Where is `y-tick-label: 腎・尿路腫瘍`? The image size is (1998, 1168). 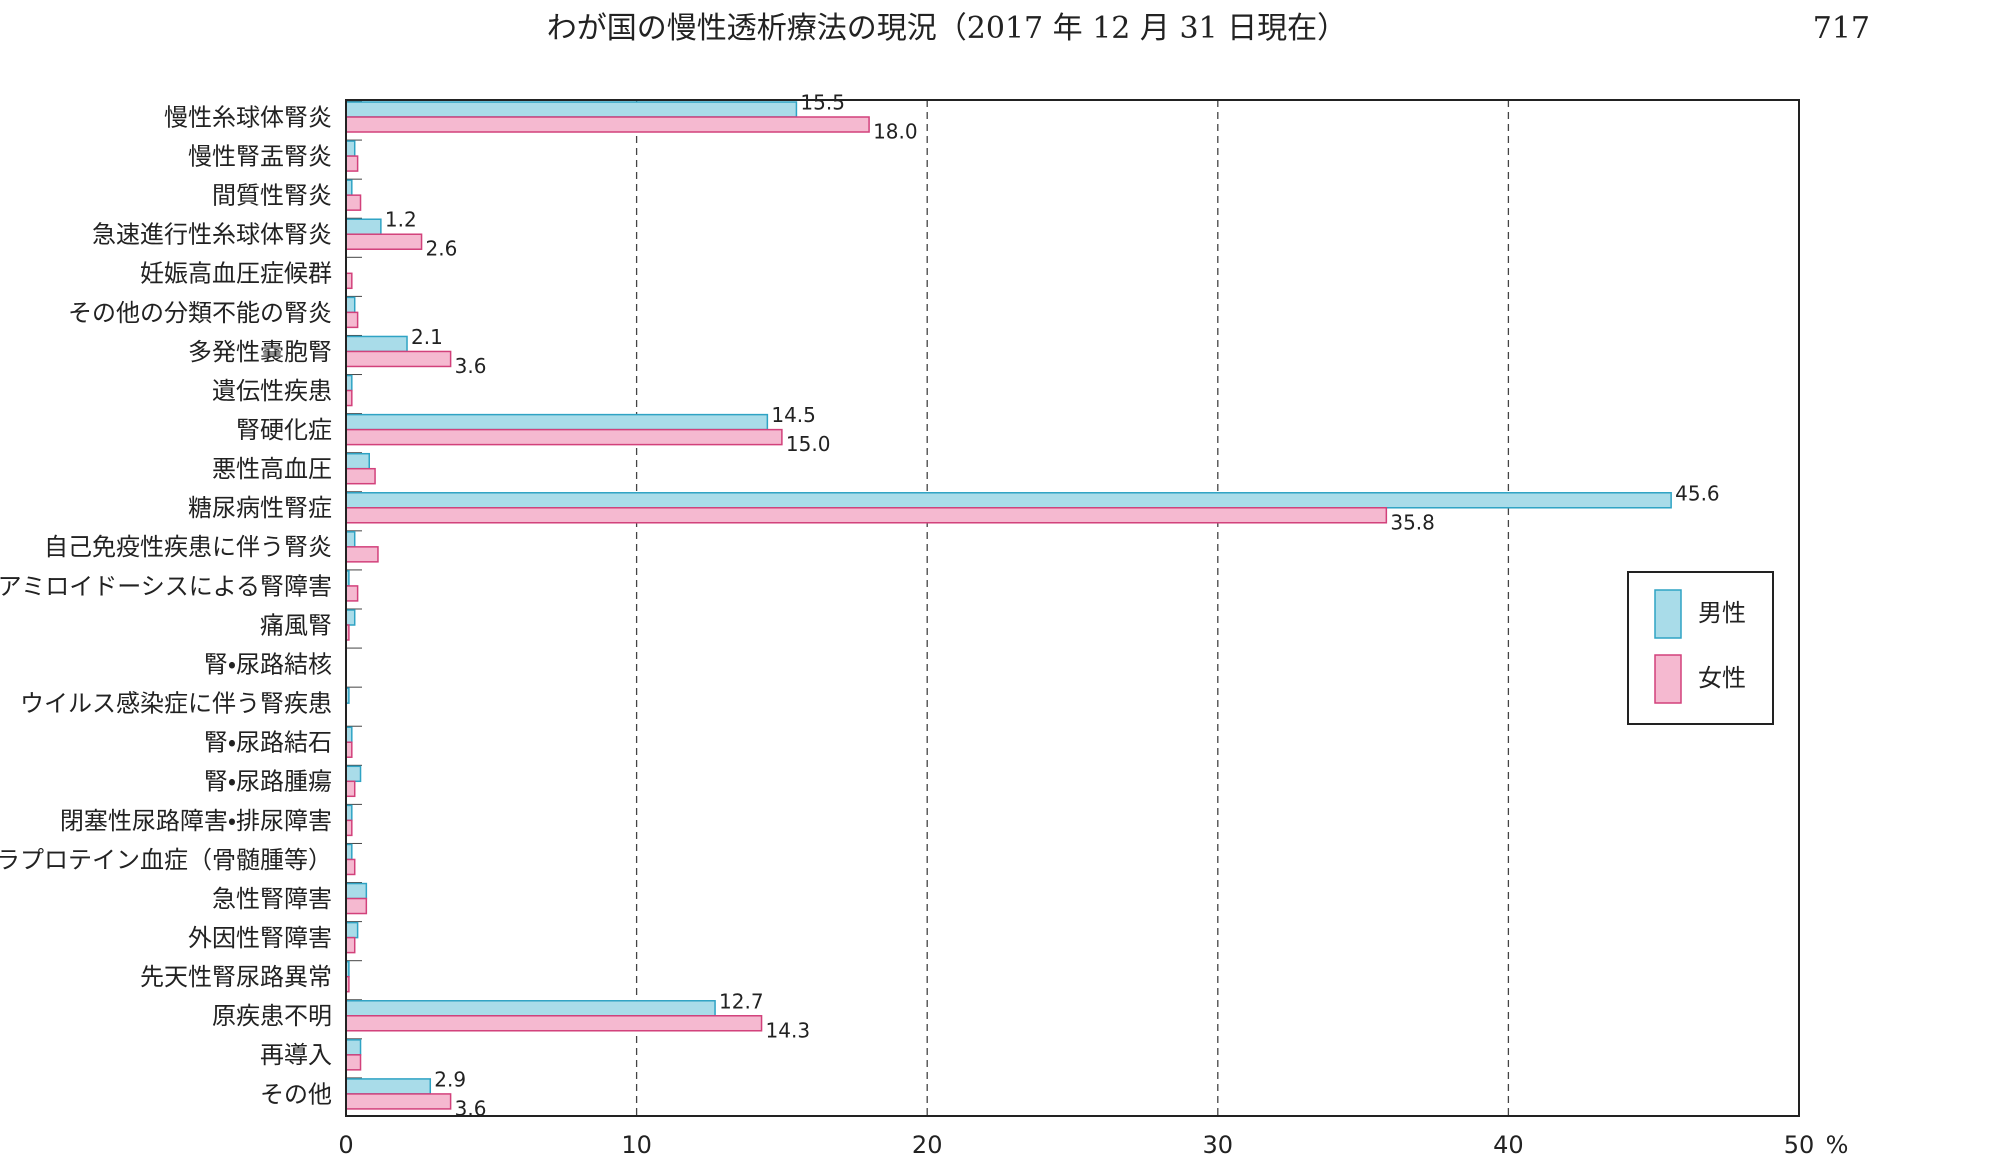
y-tick-label: 腎・尿路腫瘍 is located at coordinates (268, 782).